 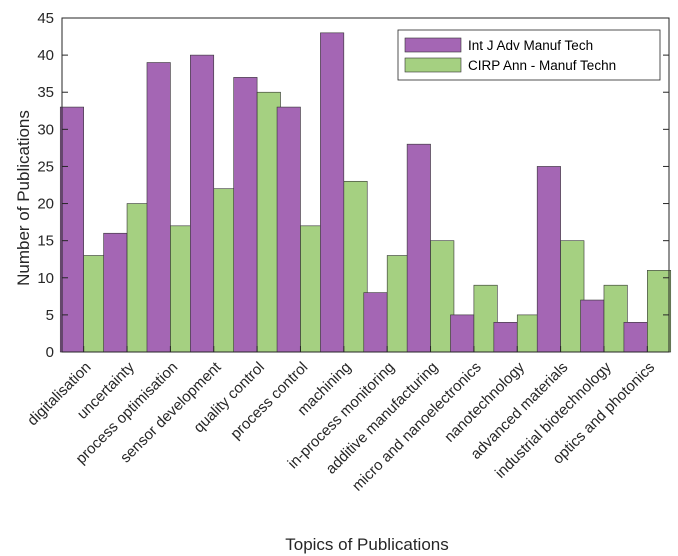 I want to click on y-tick-label: 40, so click(x=45, y=55).